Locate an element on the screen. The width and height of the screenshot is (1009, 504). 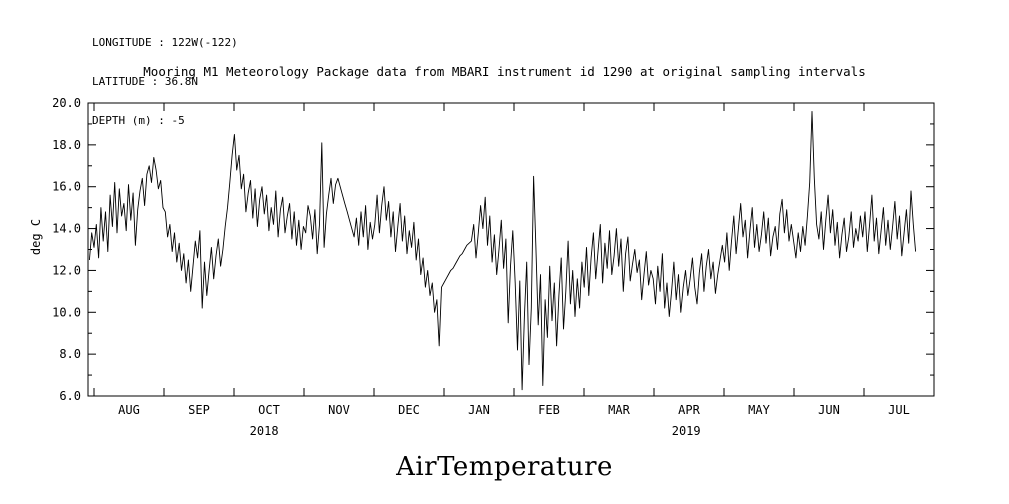
x-tick-label: DEC is located at coordinates (409, 410).